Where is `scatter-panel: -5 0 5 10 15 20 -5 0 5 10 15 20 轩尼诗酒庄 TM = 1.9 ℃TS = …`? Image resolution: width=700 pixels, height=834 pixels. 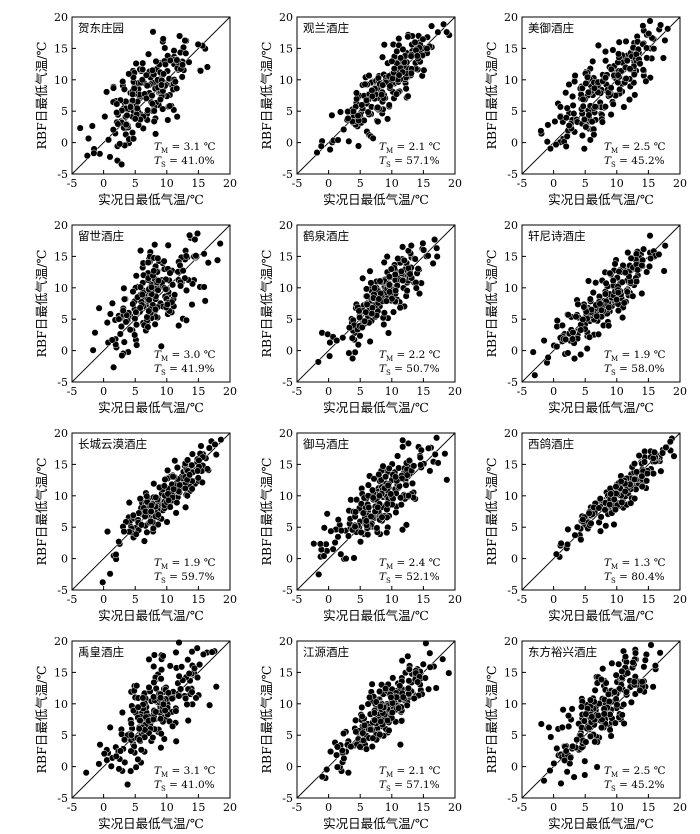
scatter-panel: -5 0 5 10 15 20 -5 0 5 10 15 20 轩尼诗酒庄 TM = 1.9 ℃TS = … is located at coordinates (585, 317).